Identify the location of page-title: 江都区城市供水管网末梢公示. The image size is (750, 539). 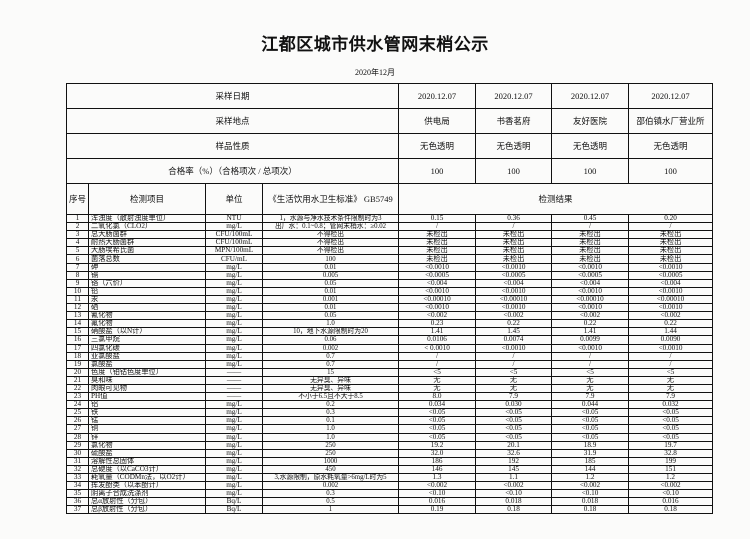
(375, 45).